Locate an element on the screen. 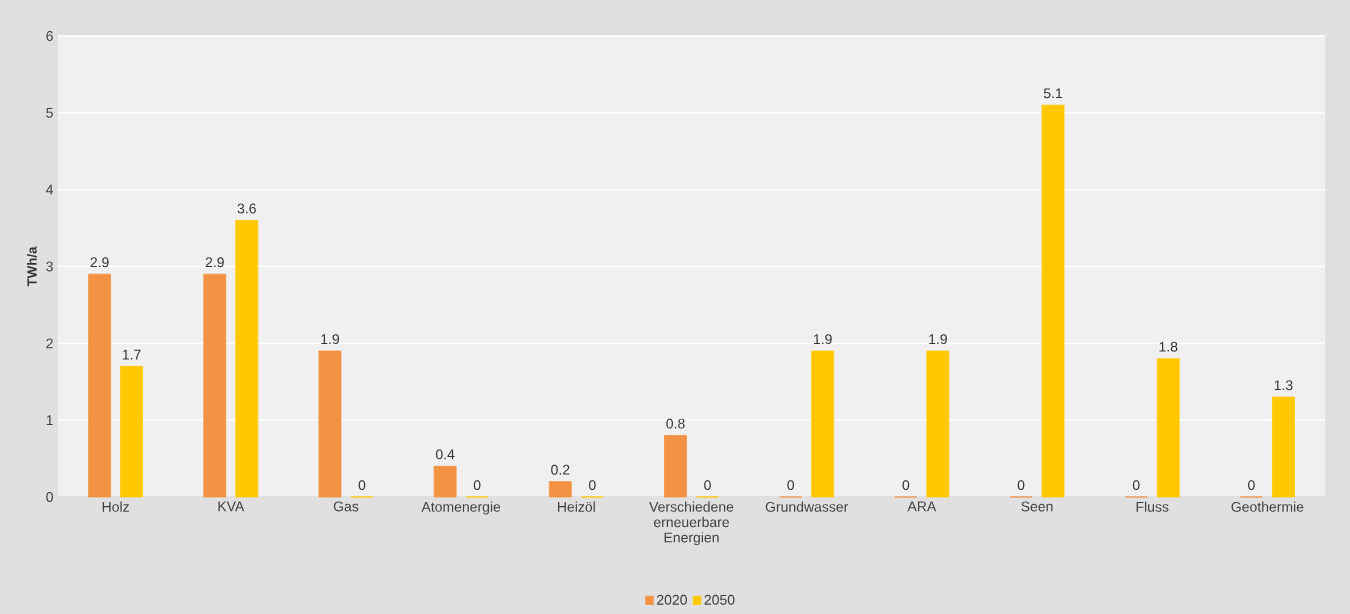 Image resolution: width=1350 pixels, height=614 pixels. x-tick-label: Heizöl is located at coordinates (576, 506).